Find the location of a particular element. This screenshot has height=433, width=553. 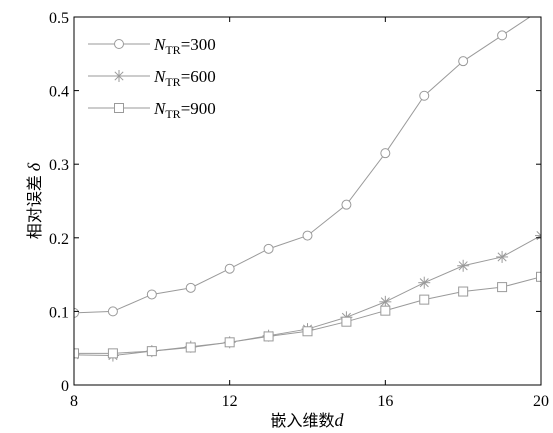

x-tick-label: 20 is located at coordinates (541, 401).